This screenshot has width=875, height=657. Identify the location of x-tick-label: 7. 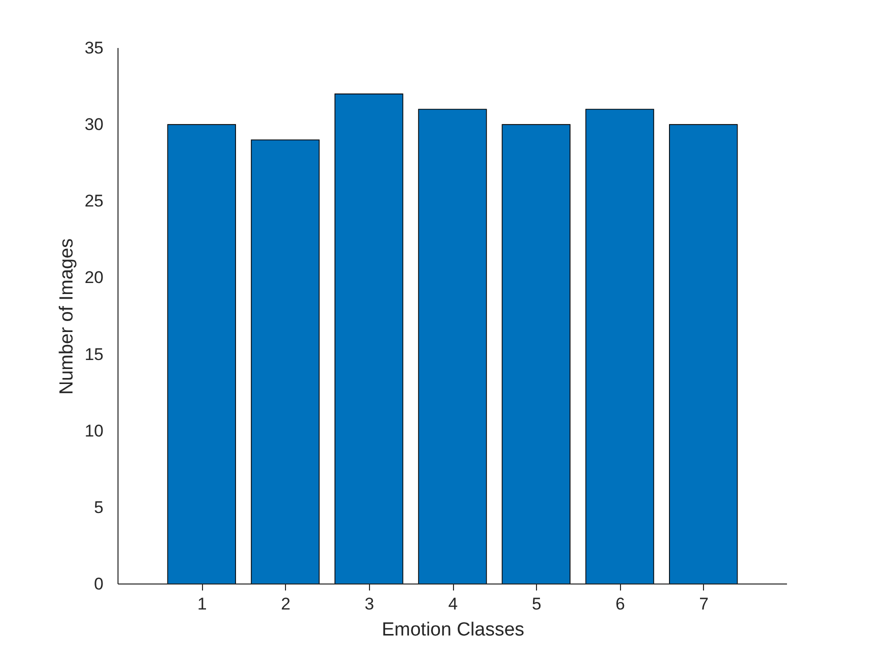
(704, 604).